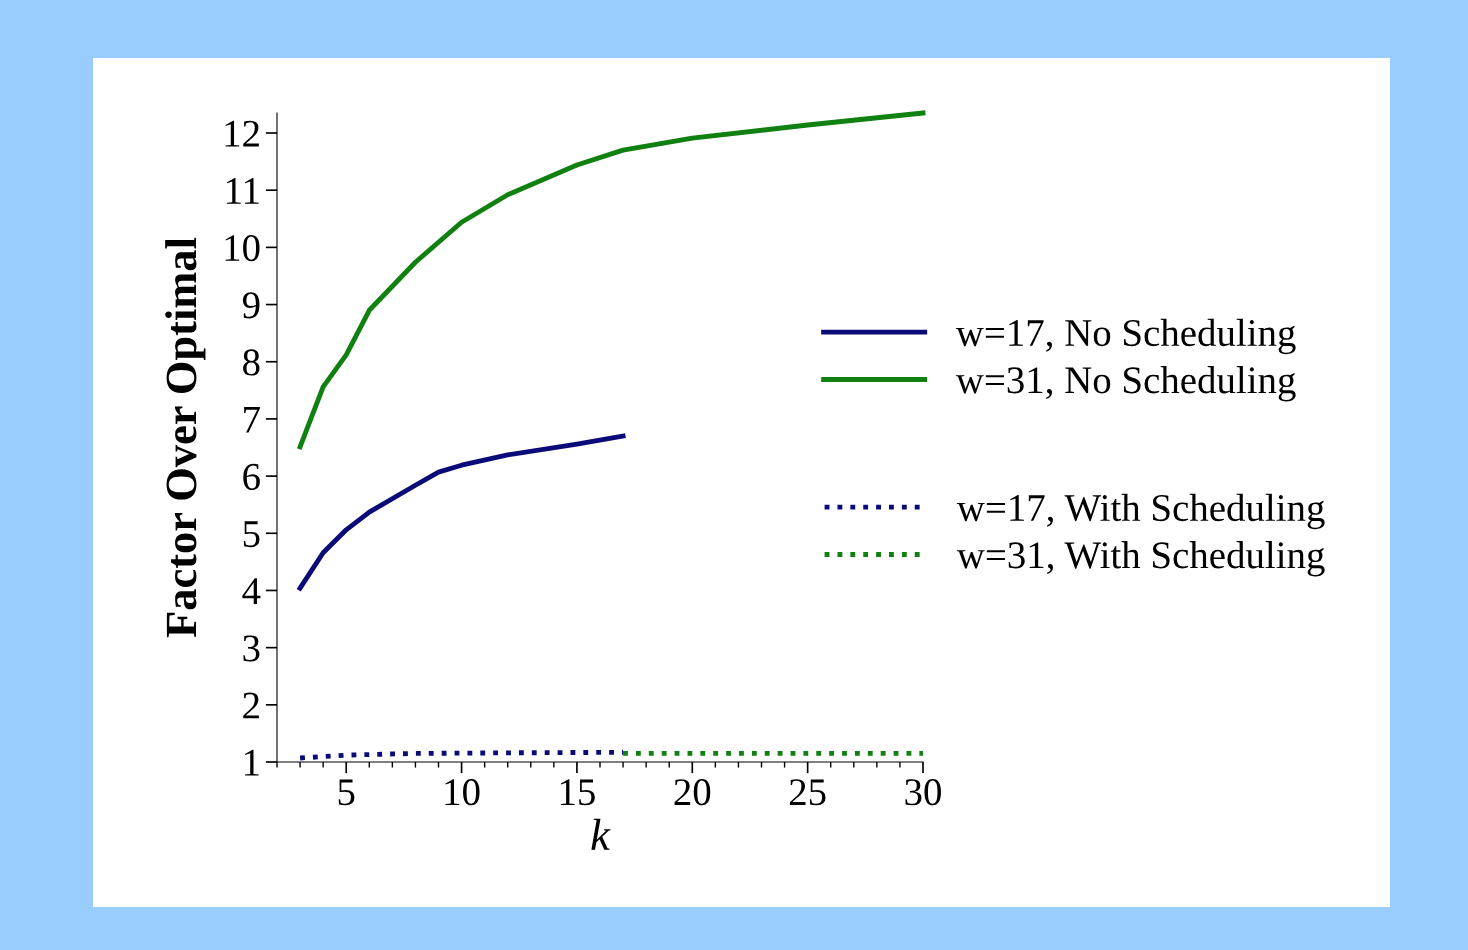 The height and width of the screenshot is (950, 1468). Describe the element at coordinates (692, 792) in the screenshot. I see `x-tick-label: 20` at that location.